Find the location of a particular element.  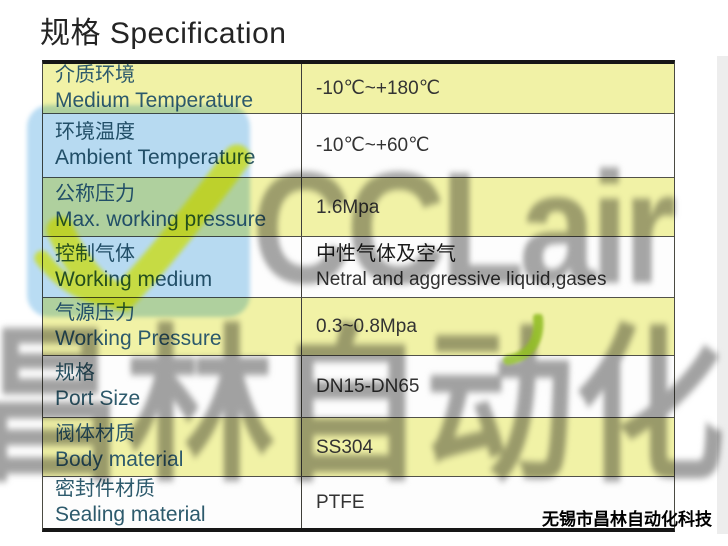

value: Netral and aggressive liquid,gases is located at coordinates (461, 279).